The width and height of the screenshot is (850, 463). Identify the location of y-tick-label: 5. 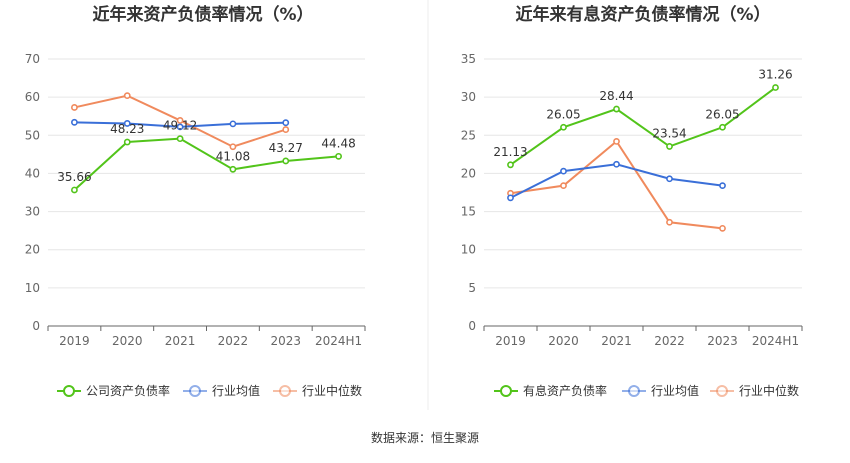
(472, 288).